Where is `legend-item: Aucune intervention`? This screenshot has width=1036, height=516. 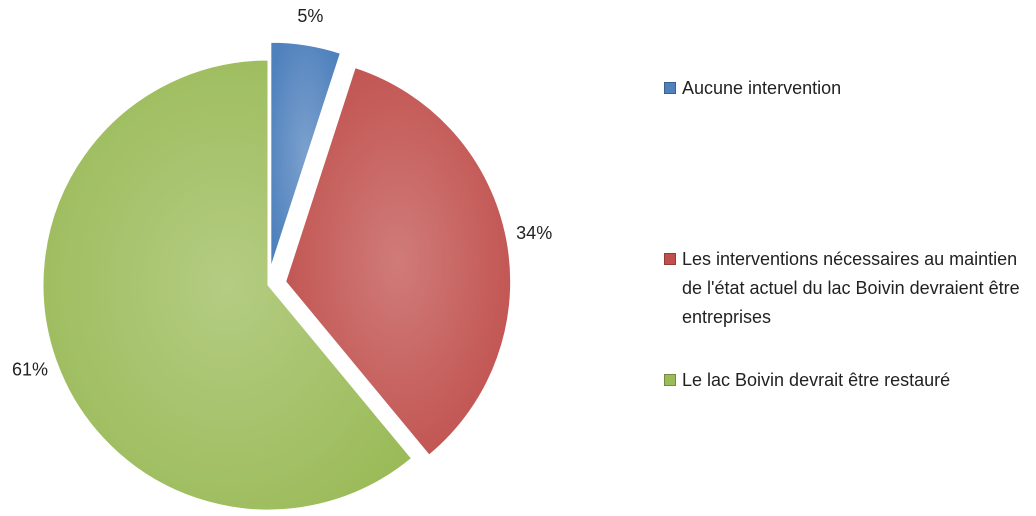
legend-item: Aucune intervention is located at coordinates (850, 88).